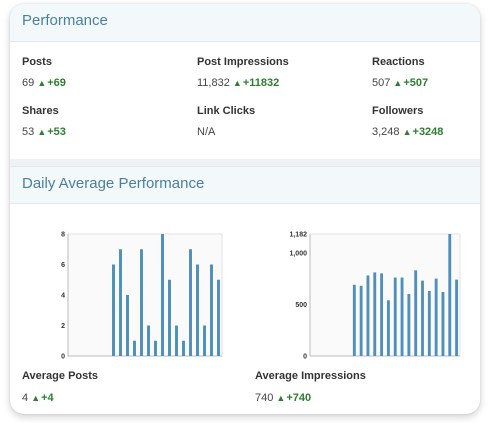  What do you see at coordinates (40, 111) in the screenshot?
I see `stat-label: Shares` at bounding box center [40, 111].